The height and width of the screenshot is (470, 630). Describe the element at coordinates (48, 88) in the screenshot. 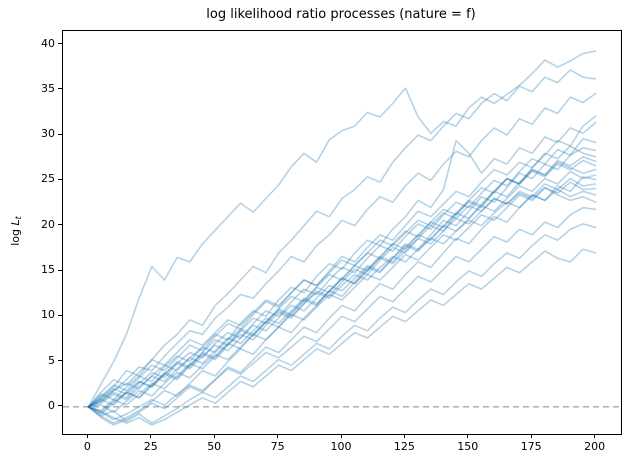

I see `y-tick-label: 35` at that location.